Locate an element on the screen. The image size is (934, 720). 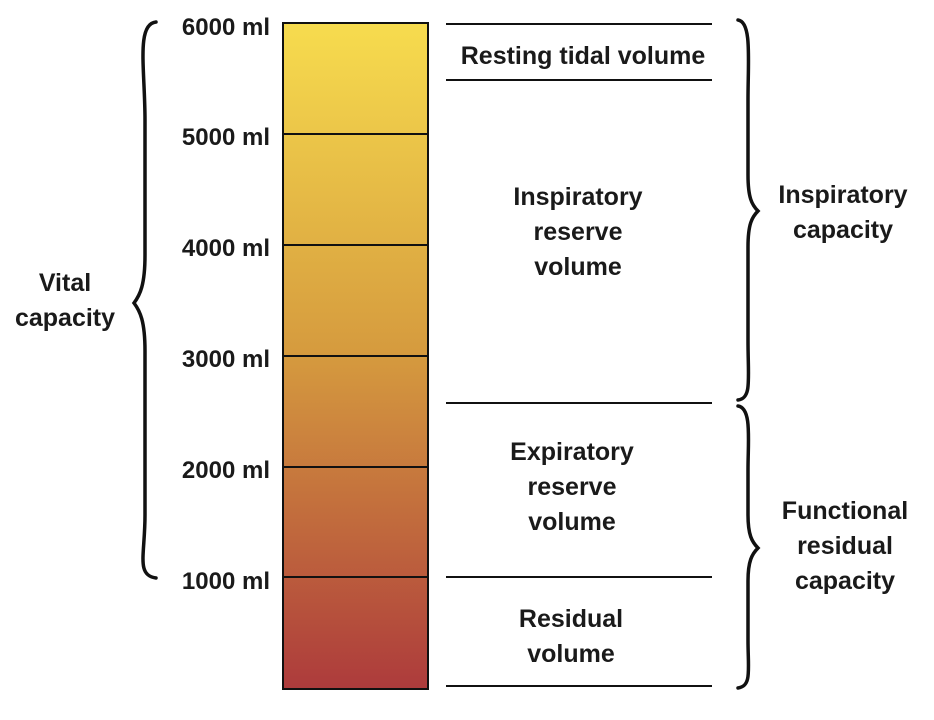
volume-column is located at coordinates (355, 356).